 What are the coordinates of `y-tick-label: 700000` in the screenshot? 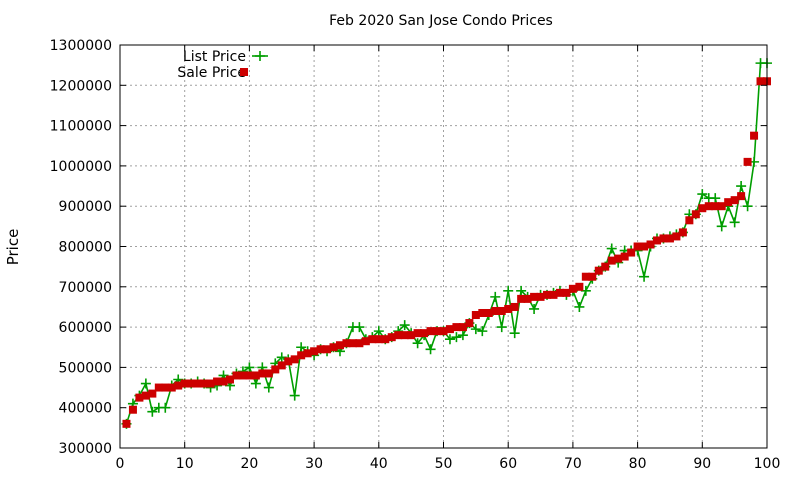 It's located at (85, 288).